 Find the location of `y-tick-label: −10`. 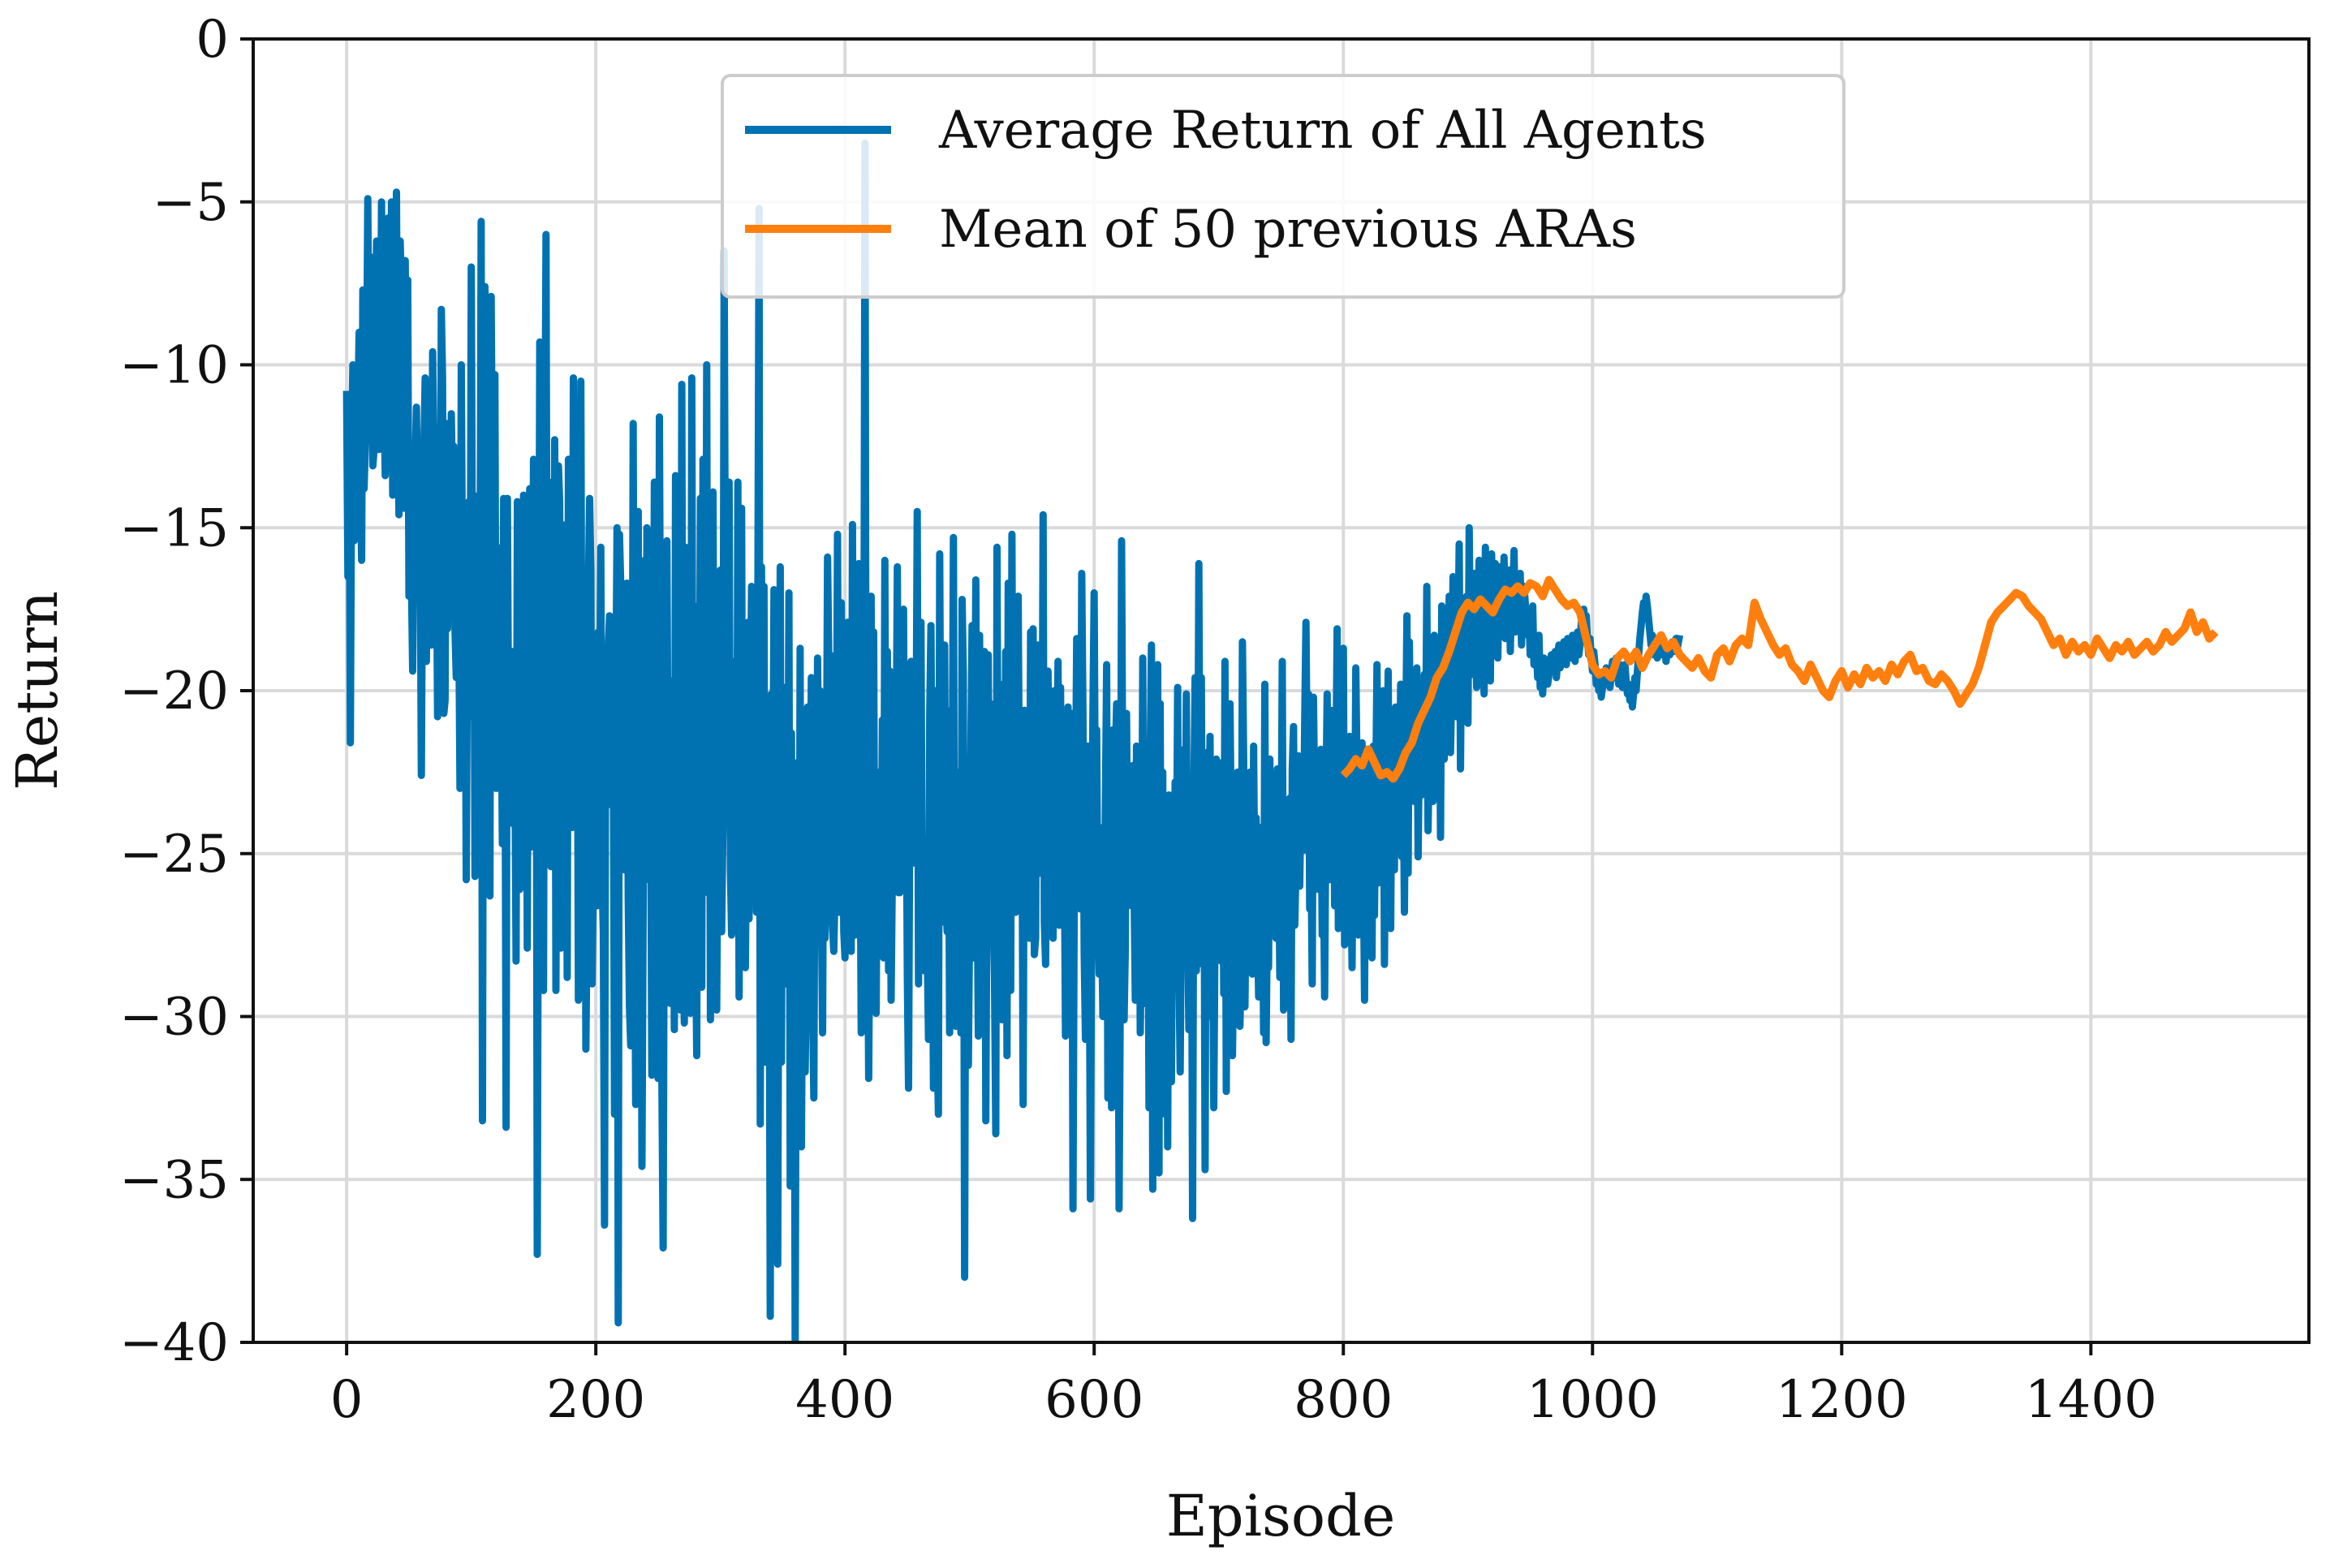

y-tick-label: −10 is located at coordinates (174, 366).